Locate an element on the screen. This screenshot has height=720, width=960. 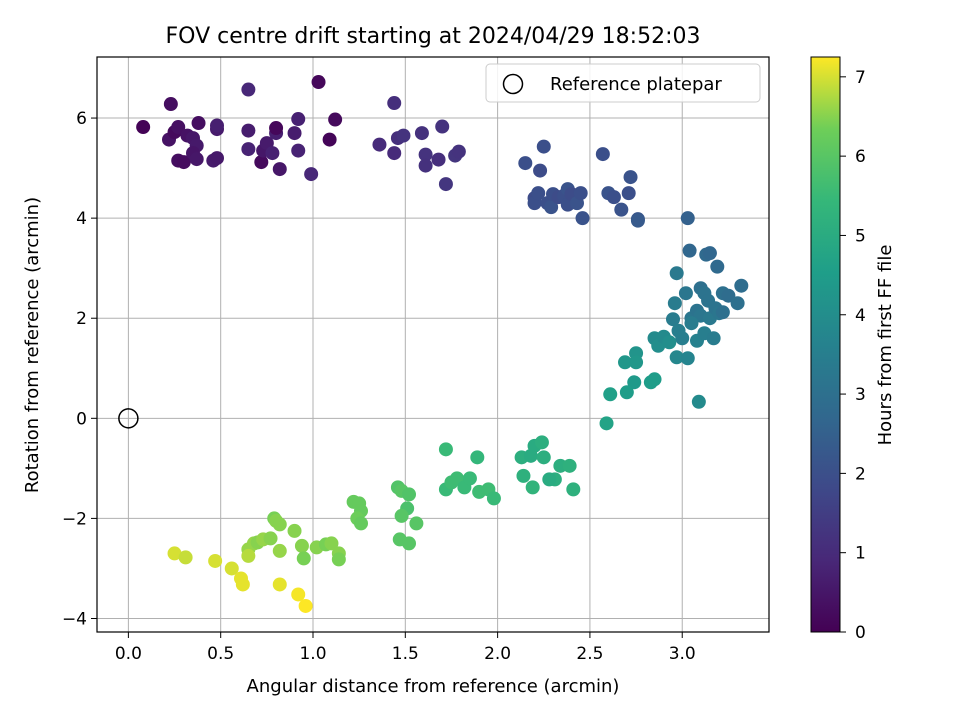
colorbar-label: Hours from first FF file is located at coordinates (885, 345).